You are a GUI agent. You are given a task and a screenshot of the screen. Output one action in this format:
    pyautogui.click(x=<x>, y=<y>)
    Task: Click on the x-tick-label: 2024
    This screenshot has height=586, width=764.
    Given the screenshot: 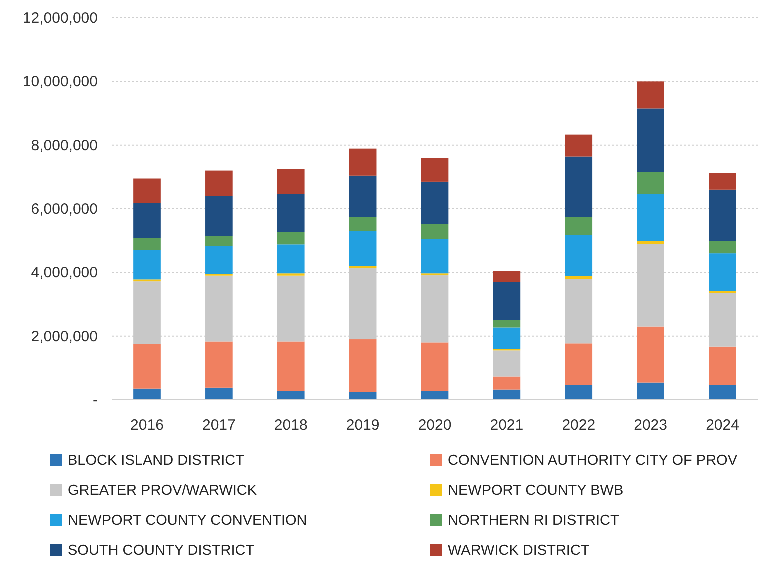 What is the action you would take?
    pyautogui.click(x=723, y=425)
    